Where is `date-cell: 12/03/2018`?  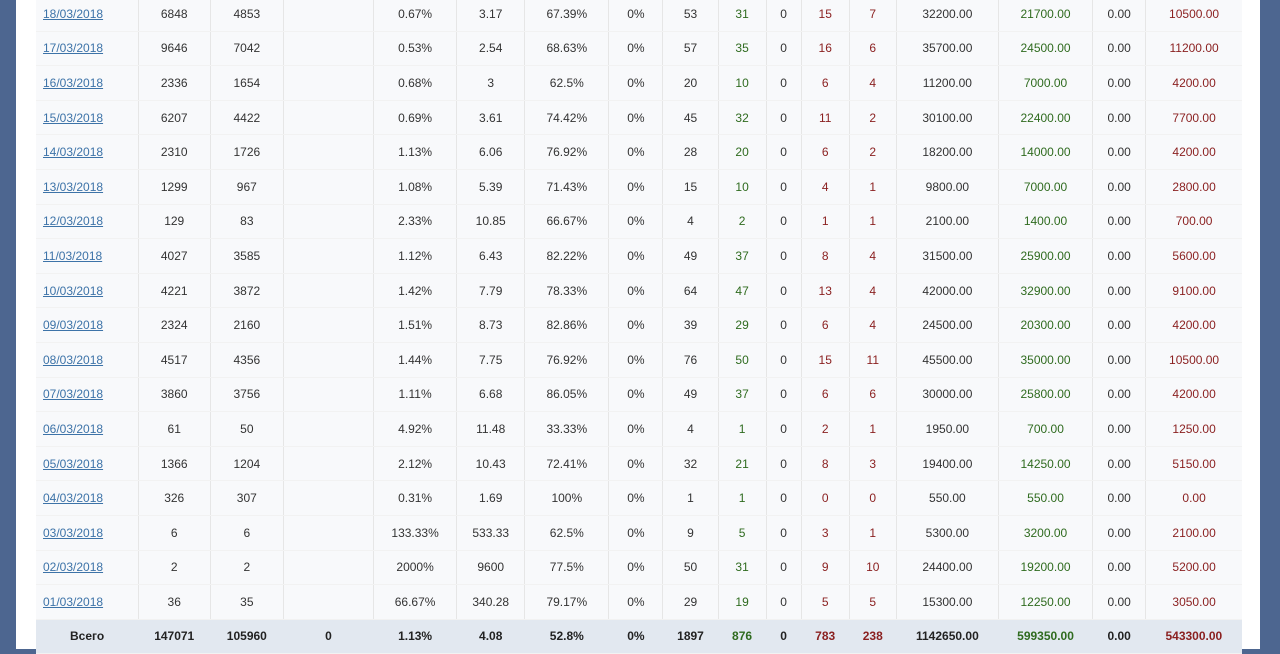 date-cell: 12/03/2018 is located at coordinates (87, 222).